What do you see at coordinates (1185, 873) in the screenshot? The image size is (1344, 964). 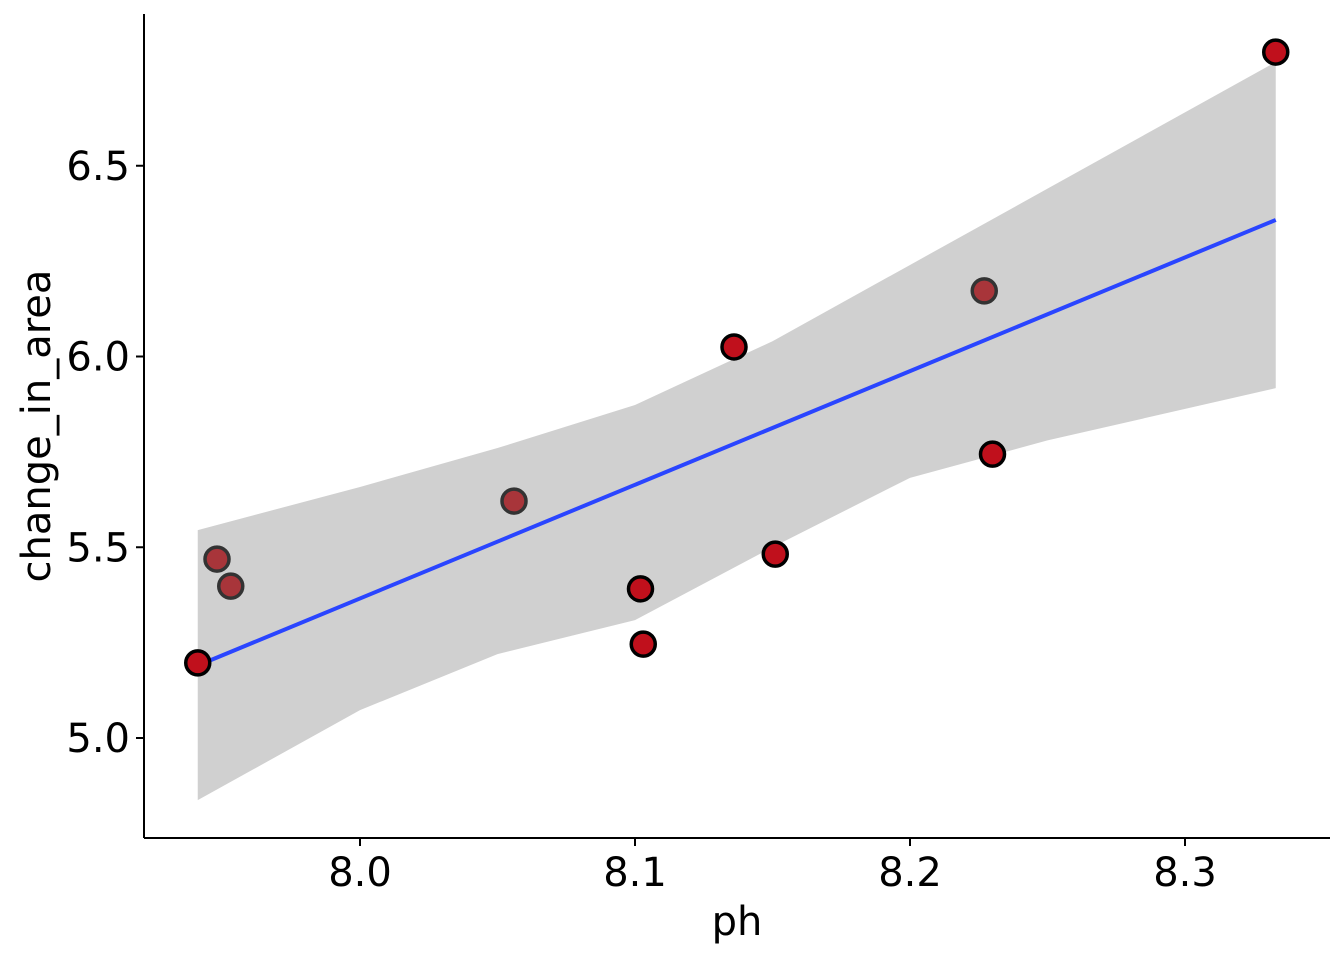 I see `x-tick-label: 8.3` at bounding box center [1185, 873].